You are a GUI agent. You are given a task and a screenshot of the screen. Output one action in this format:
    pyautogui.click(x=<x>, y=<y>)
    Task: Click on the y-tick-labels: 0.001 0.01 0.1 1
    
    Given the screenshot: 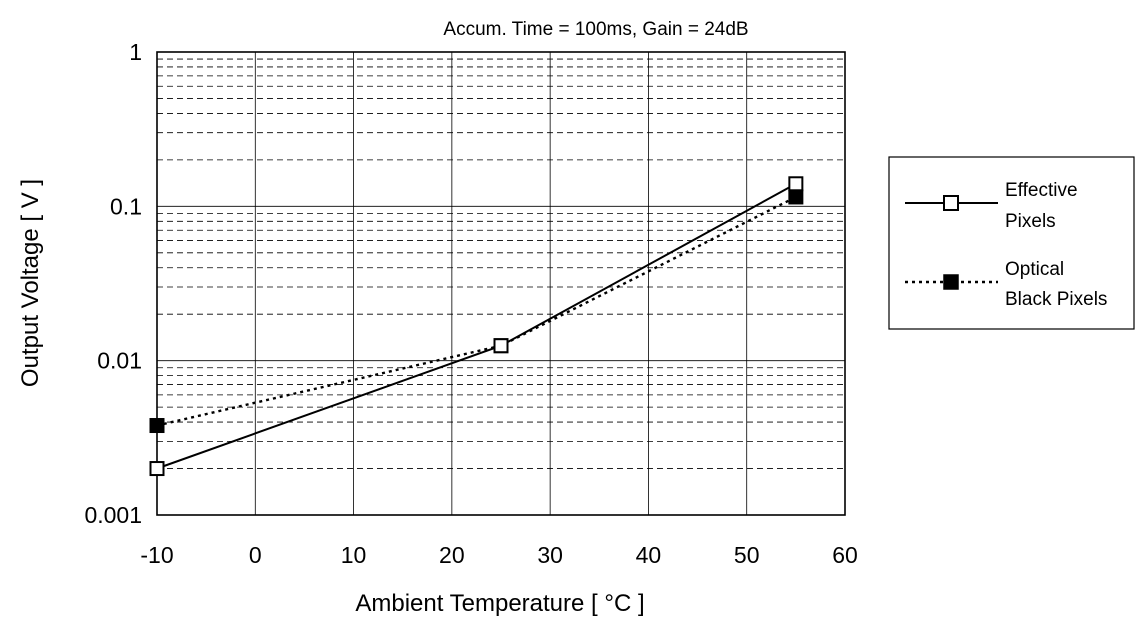 What is the action you would take?
    pyautogui.click(x=113, y=283)
    